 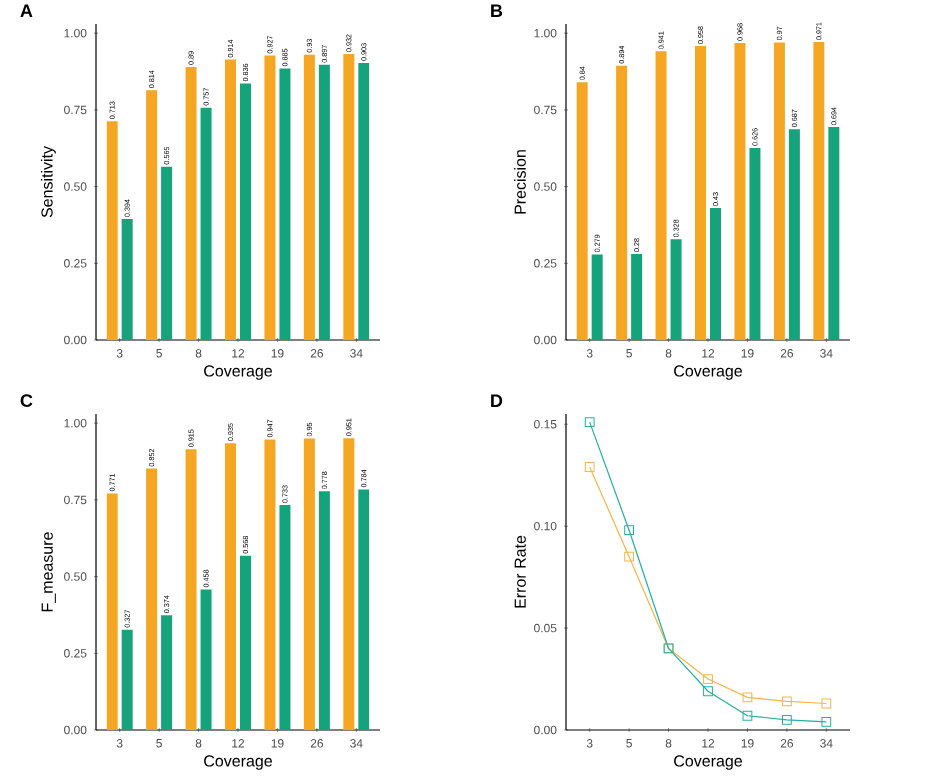 I want to click on y-axis-title: Precision, so click(x=520, y=182).